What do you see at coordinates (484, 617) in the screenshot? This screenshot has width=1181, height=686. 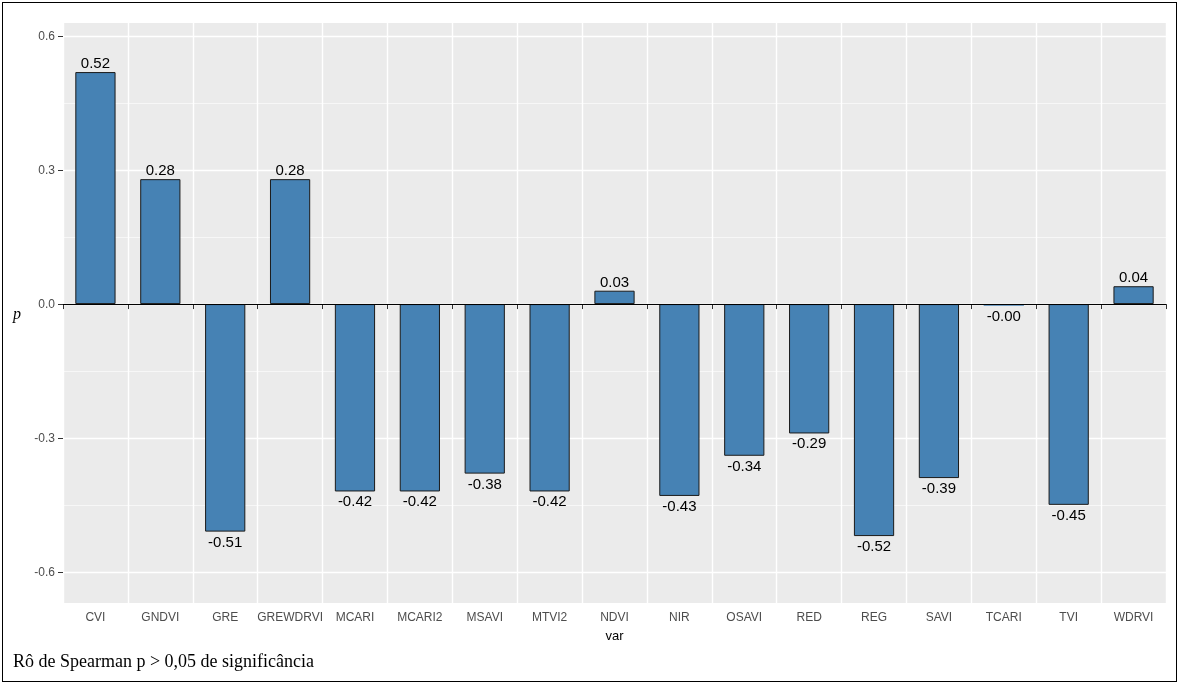 I see `x-tick-label: MSAVI` at bounding box center [484, 617].